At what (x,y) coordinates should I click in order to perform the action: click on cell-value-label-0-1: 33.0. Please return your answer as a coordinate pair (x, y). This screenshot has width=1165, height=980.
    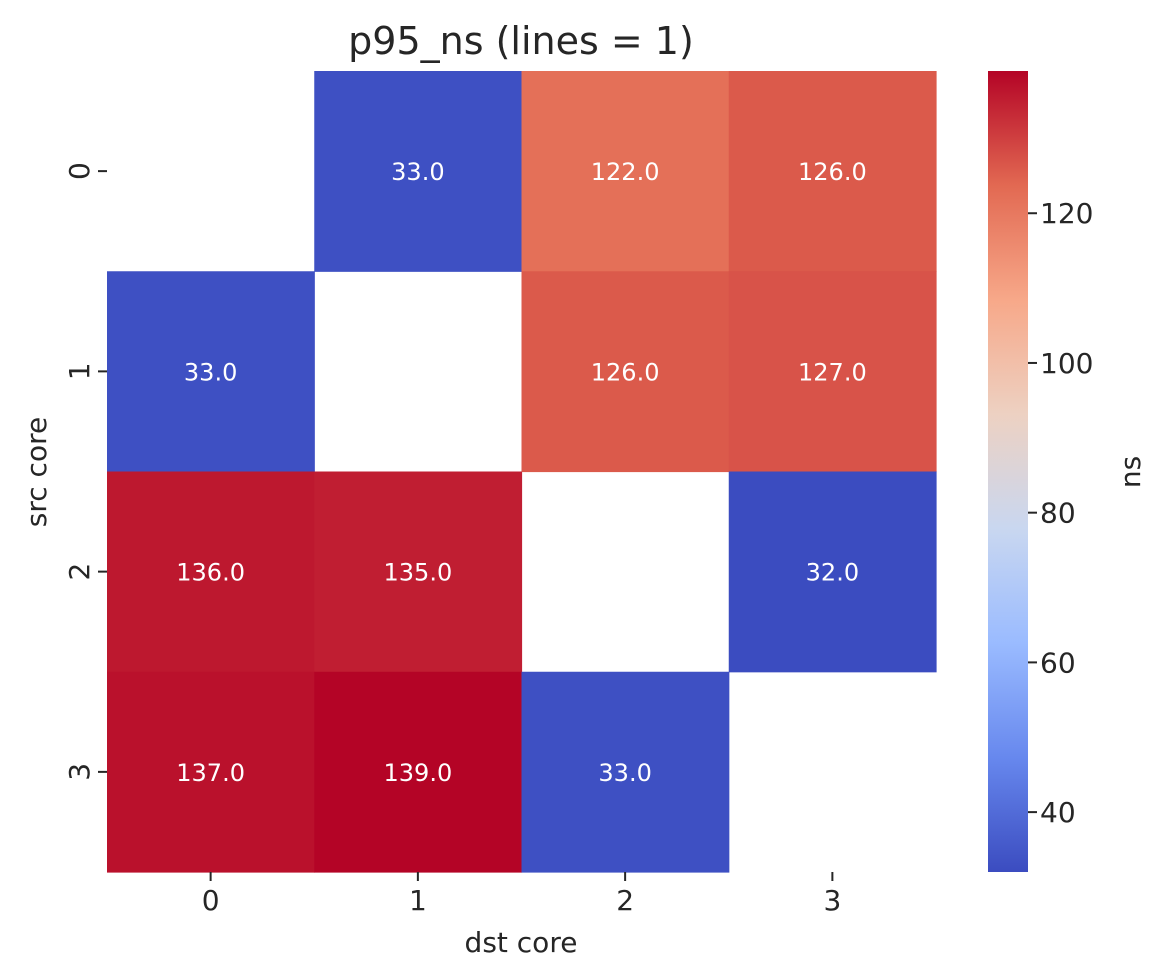
    Looking at the image, I should click on (417, 172).